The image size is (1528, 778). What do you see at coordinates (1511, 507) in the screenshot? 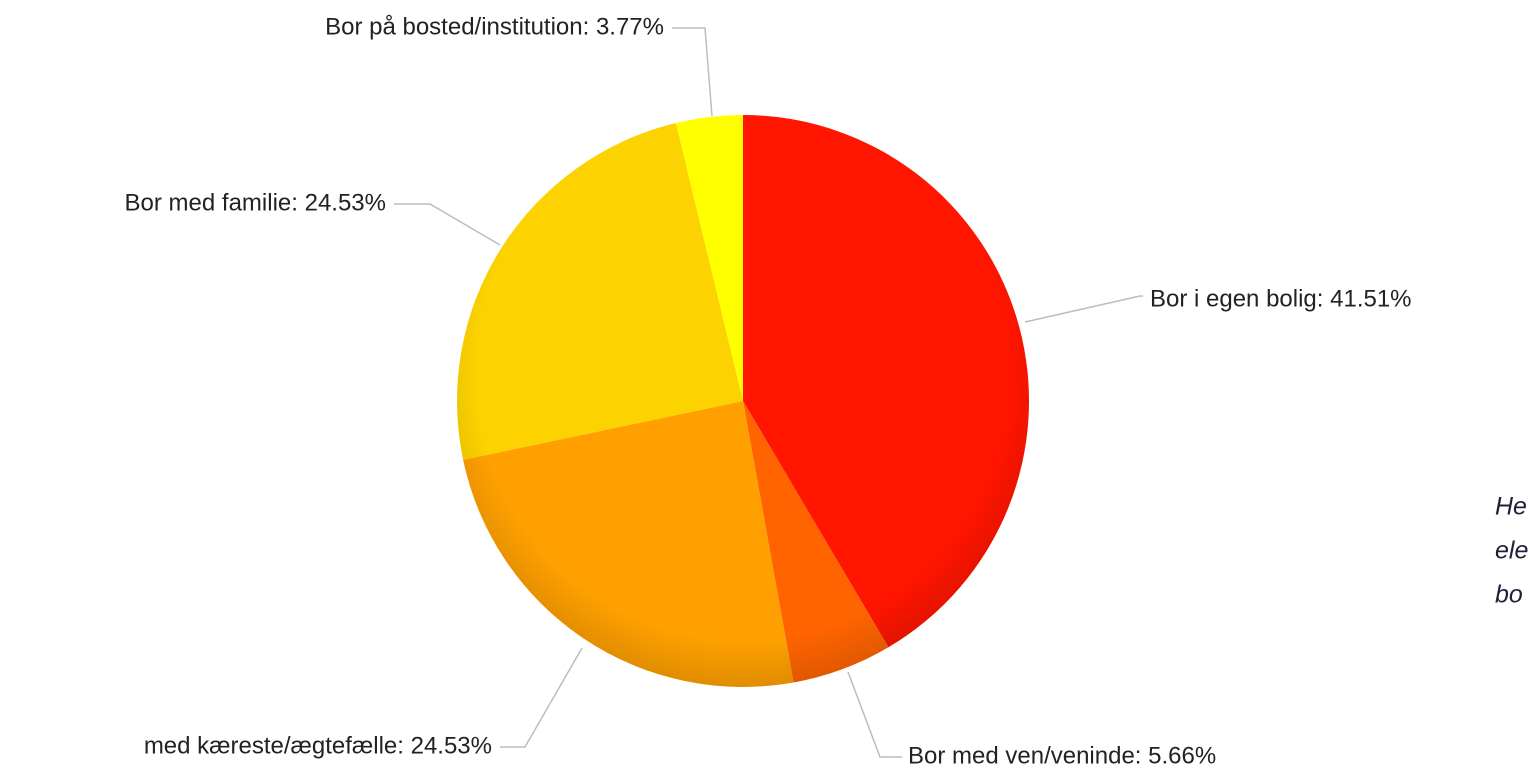
I see `annotation: He` at bounding box center [1511, 507].